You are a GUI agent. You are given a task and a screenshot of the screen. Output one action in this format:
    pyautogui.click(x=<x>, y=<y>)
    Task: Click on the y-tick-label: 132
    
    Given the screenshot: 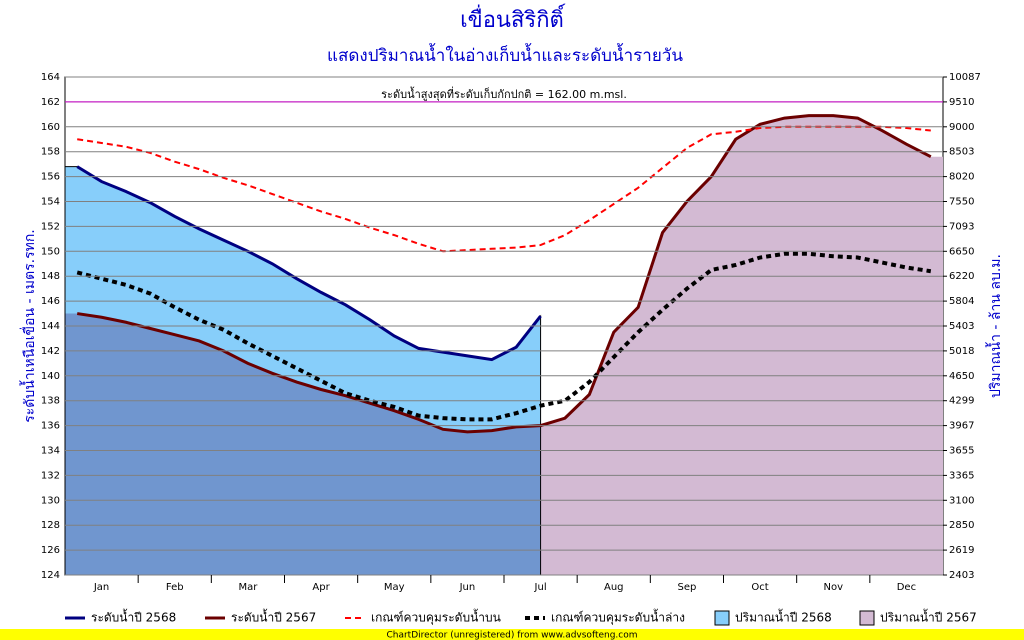 What is the action you would take?
    pyautogui.click(x=50, y=475)
    